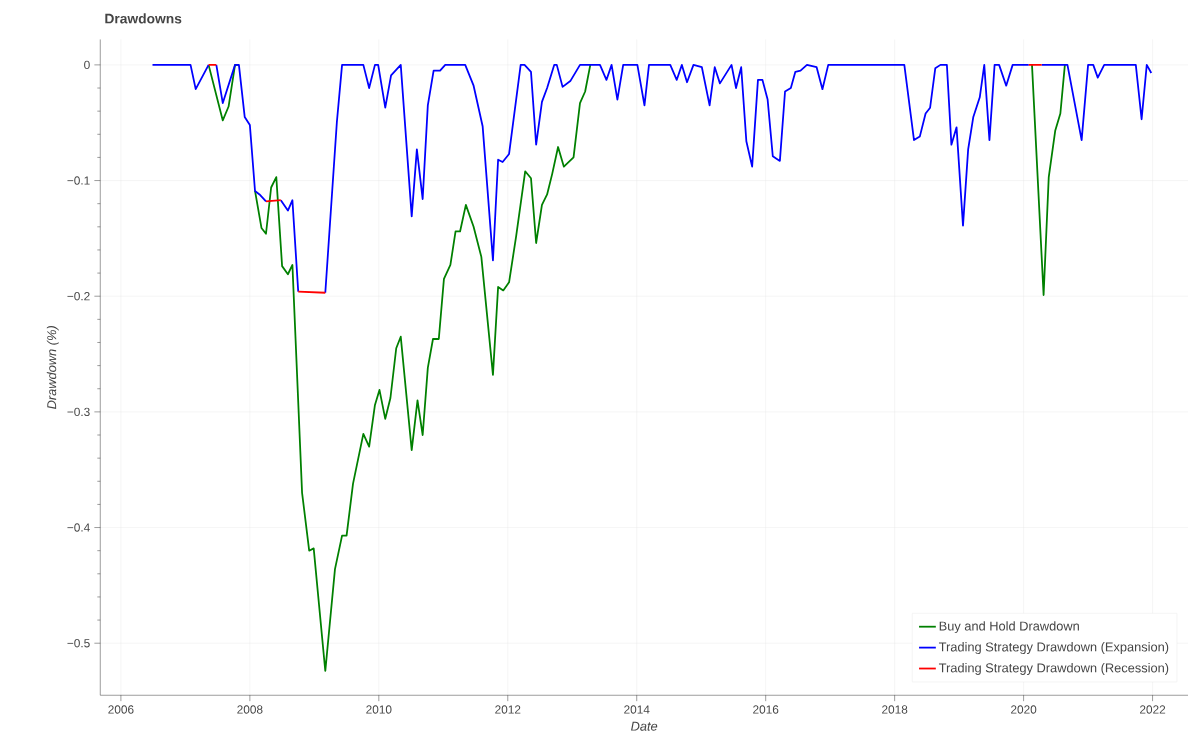 The image size is (1190, 753). I want to click on y-tick-label: −0.3, so click(78, 411).